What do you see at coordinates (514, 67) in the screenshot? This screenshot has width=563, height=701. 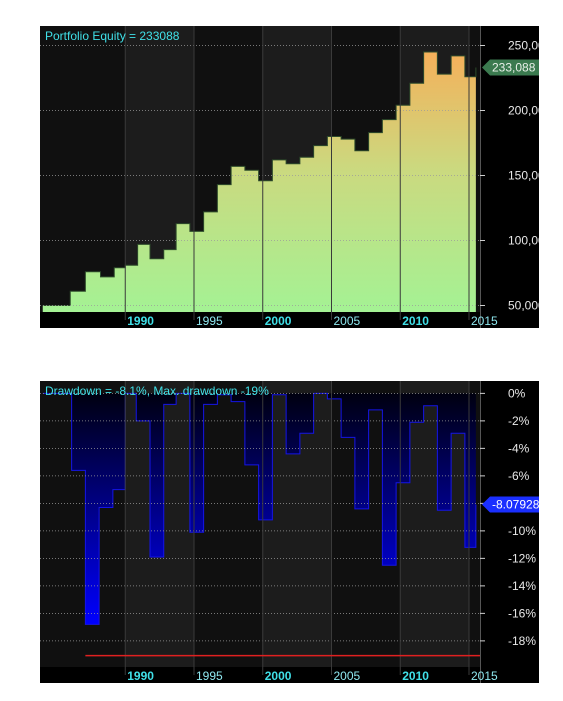 I see `equity-last-value: 233,088` at bounding box center [514, 67].